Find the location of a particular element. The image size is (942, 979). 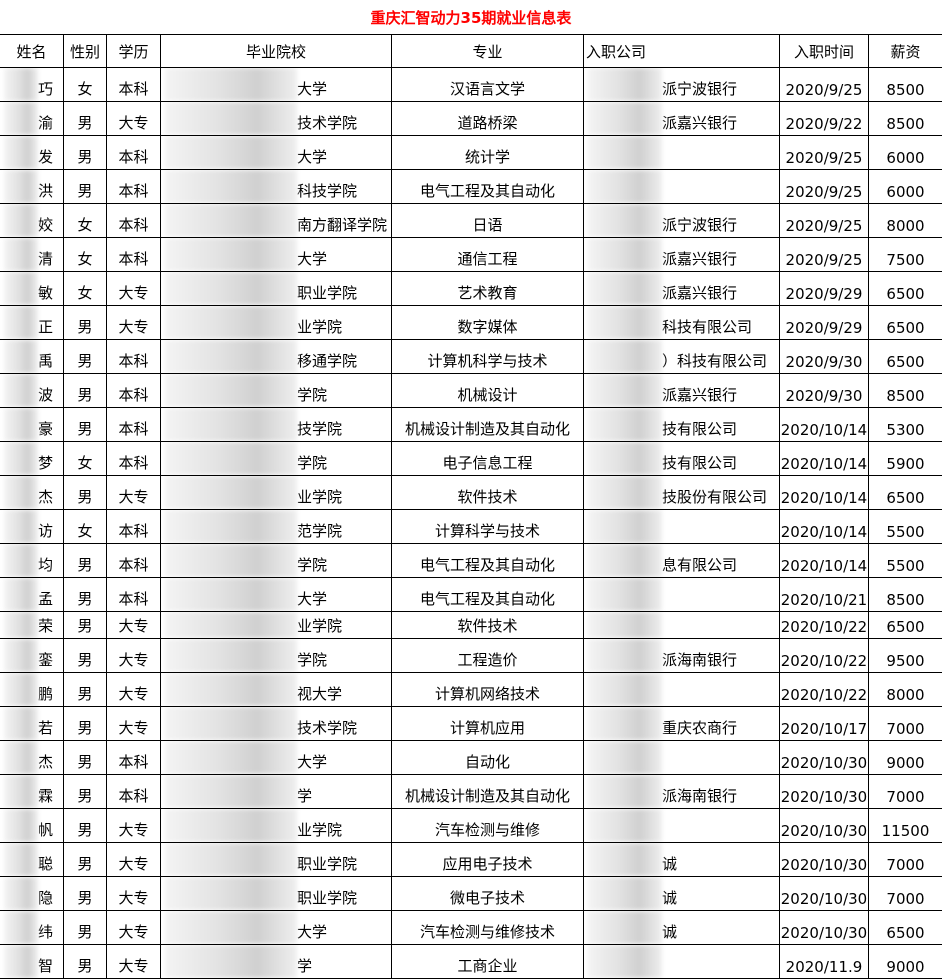

name-cell: 波 is located at coordinates (32, 390).